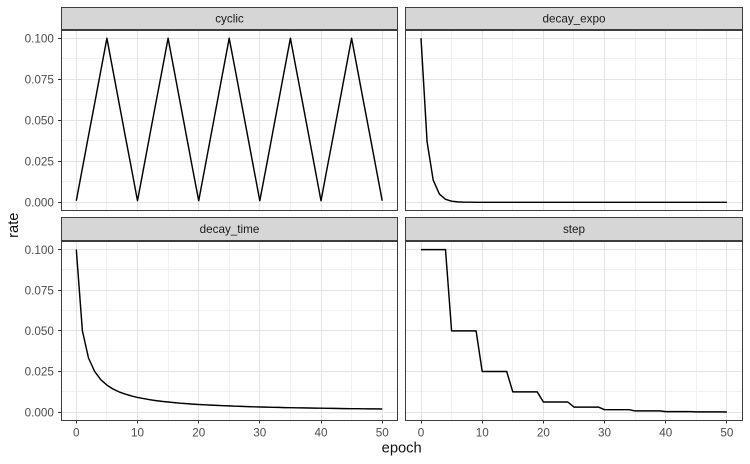  Describe the element at coordinates (230, 229) in the screenshot. I see `svg-text: decay_time` at that location.